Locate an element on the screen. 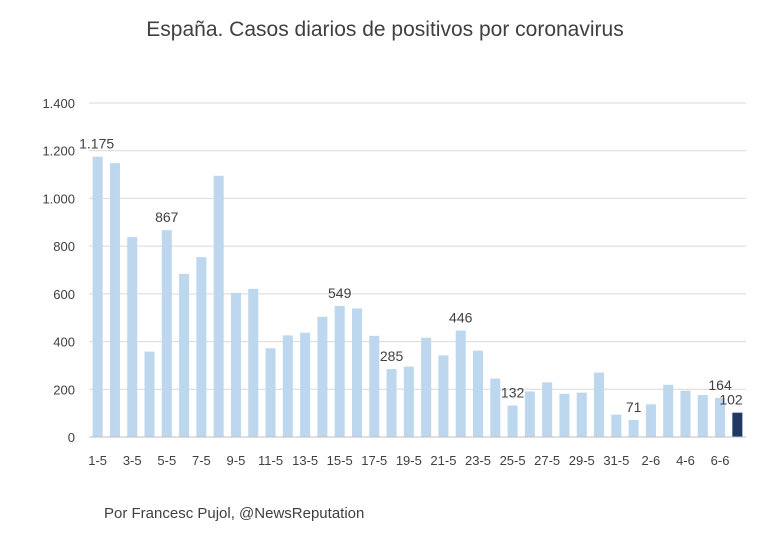  x-tick-label: 1-5 is located at coordinates (97, 460).